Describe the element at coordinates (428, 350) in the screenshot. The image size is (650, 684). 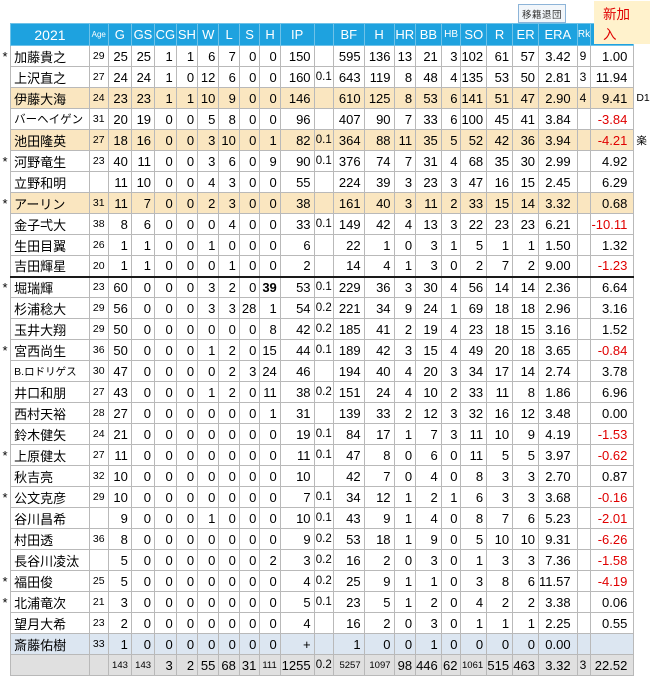
I see `cell-bb: 15` at that location.